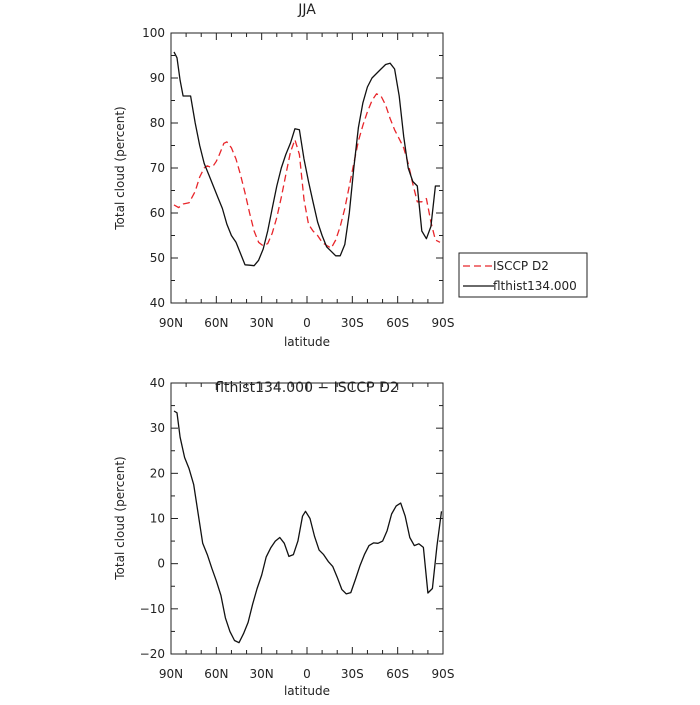  I want to click on y-tick-label: −10, so click(152, 609).